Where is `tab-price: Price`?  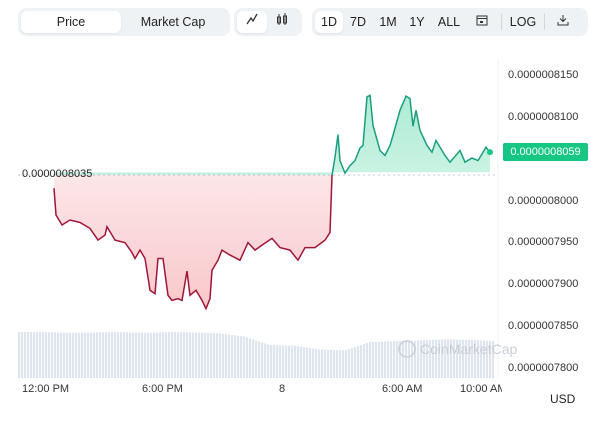
tab-price: Price is located at coordinates (71, 22).